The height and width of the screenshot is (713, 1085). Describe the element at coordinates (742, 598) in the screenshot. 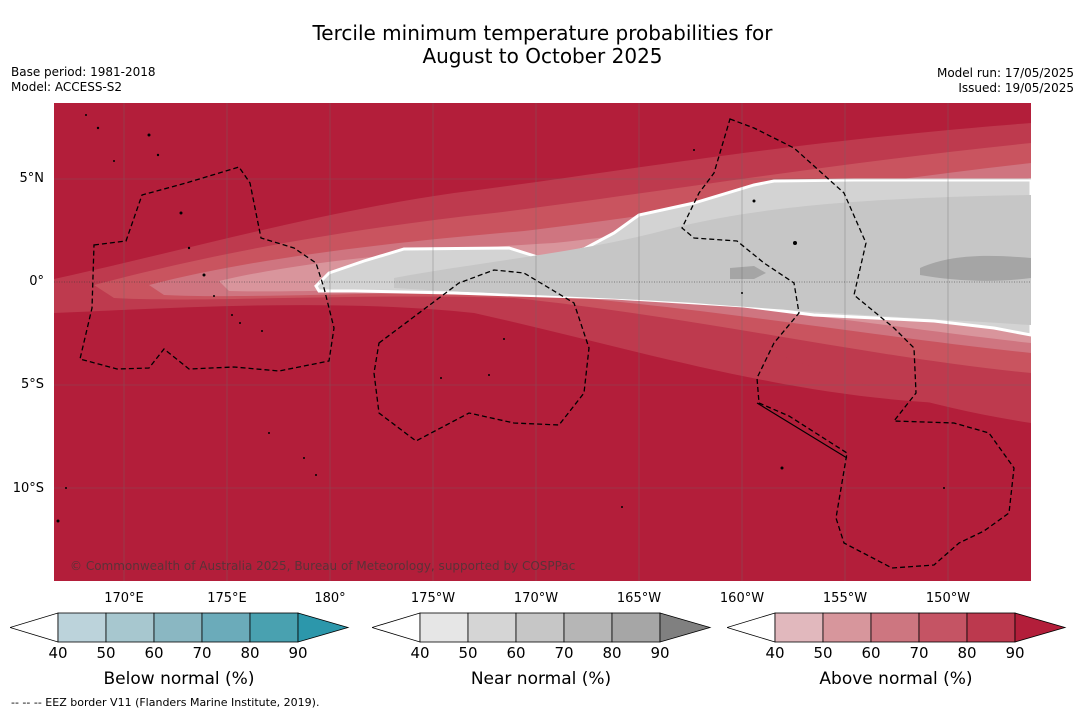

I see `lon-label-160w: 160°W` at that location.